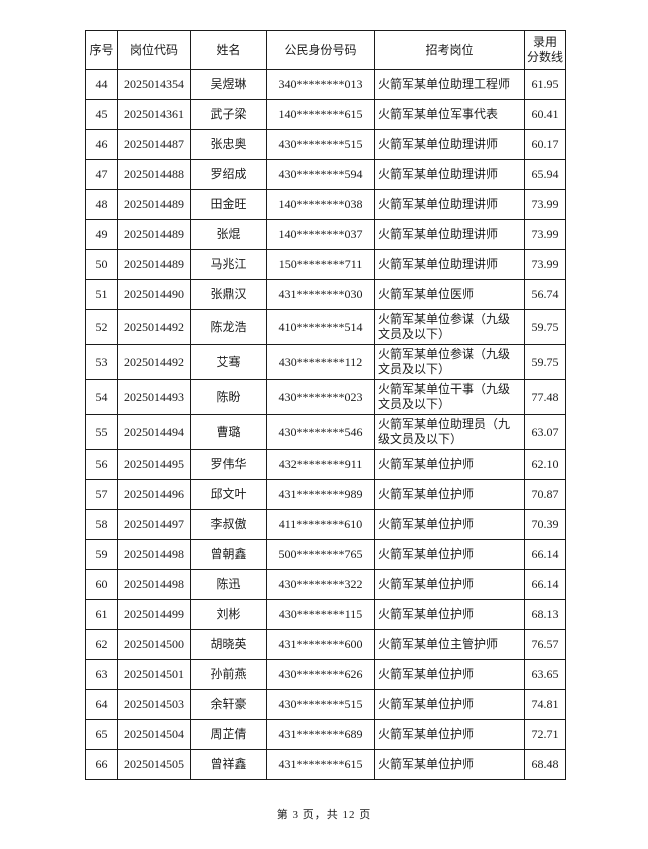  I want to click on cell-code: 2025014501, so click(154, 674).